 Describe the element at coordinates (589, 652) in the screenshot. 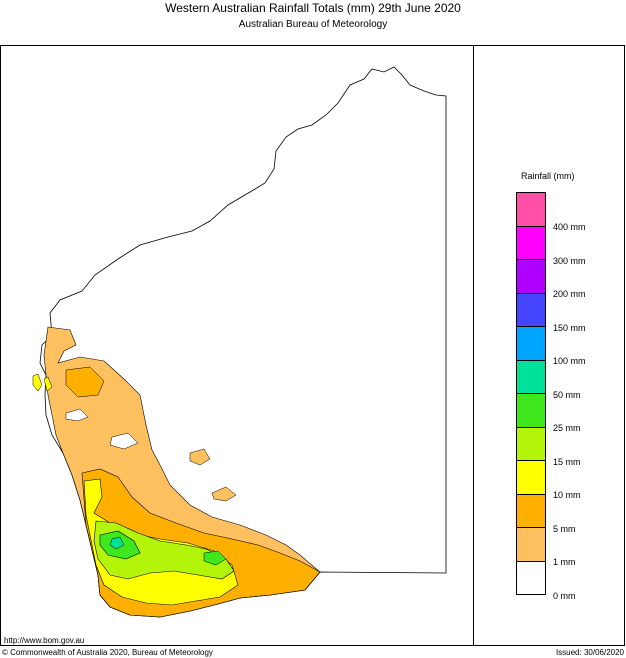

I see `issued-date: Issued: 30/06/2020` at that location.